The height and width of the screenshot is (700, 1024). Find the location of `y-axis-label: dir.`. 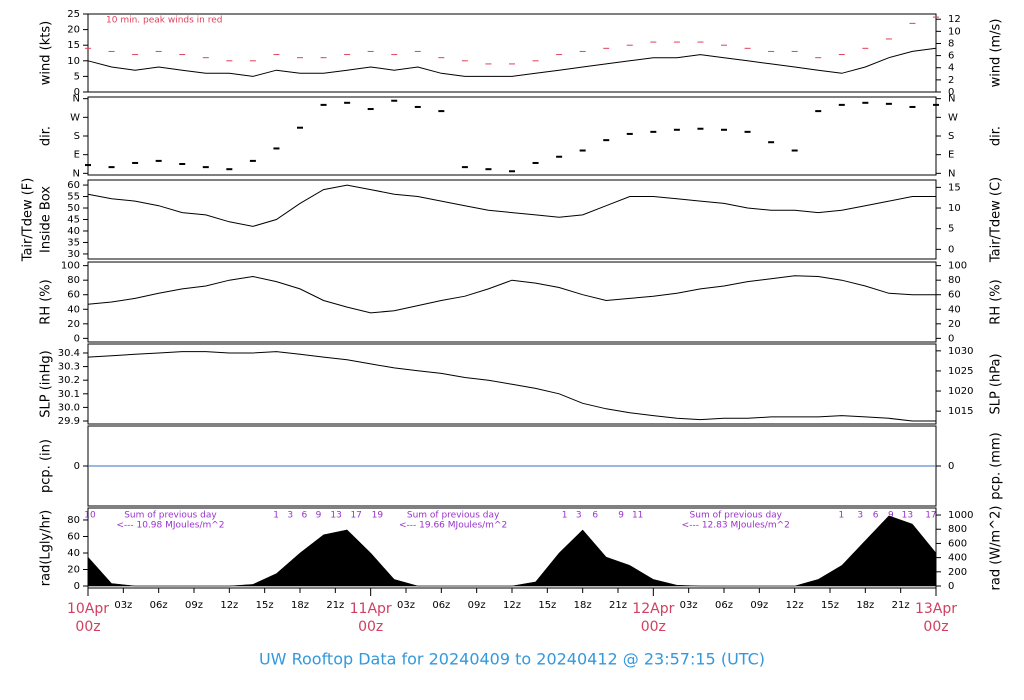

y-axis-label: dir. is located at coordinates (46, 136).